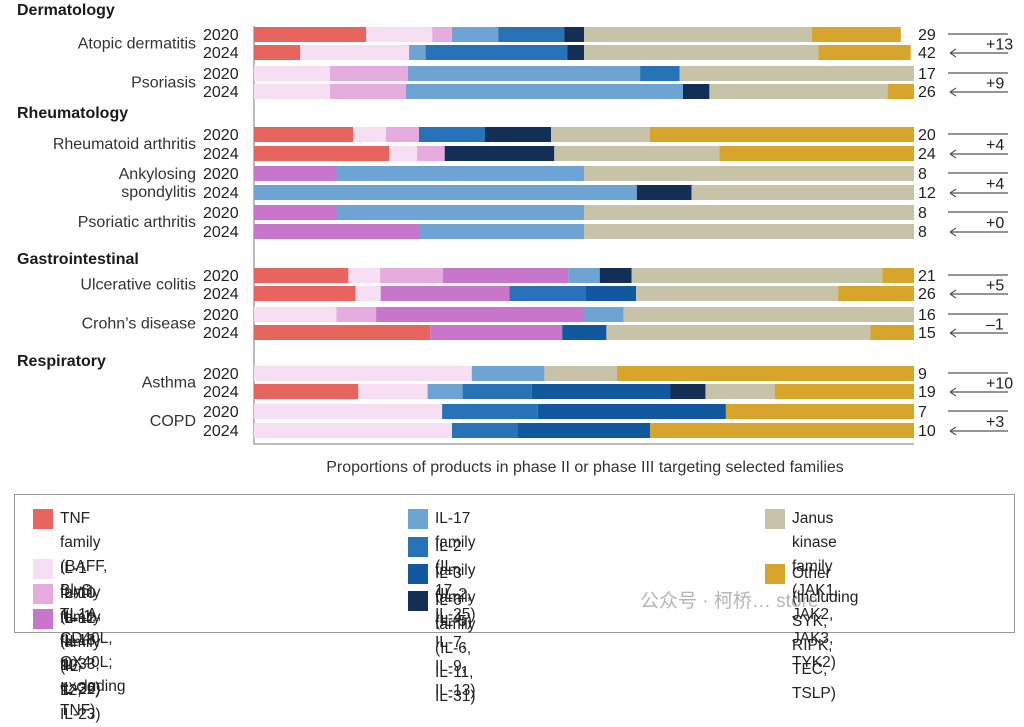 The width and height of the screenshot is (1024, 727). Describe the element at coordinates (995, 184) in the screenshot. I see `change-label: +4` at that location.